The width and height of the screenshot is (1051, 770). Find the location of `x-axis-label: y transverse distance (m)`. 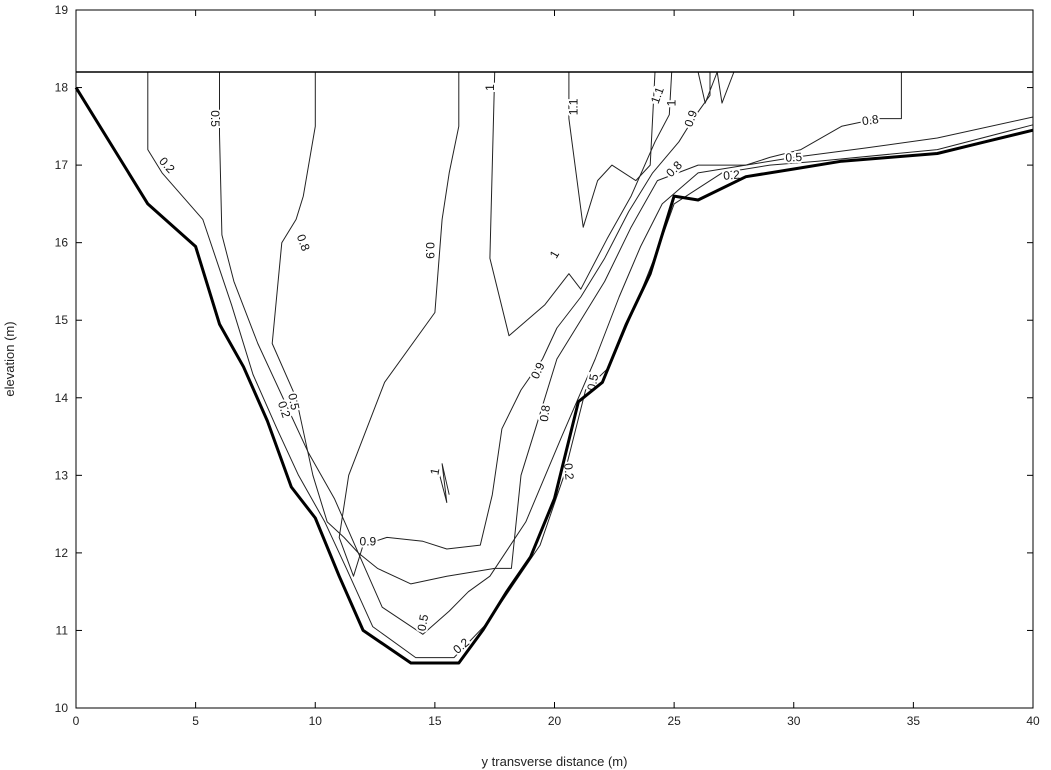

x-axis-label: y transverse distance (m) is located at coordinates (555, 761).